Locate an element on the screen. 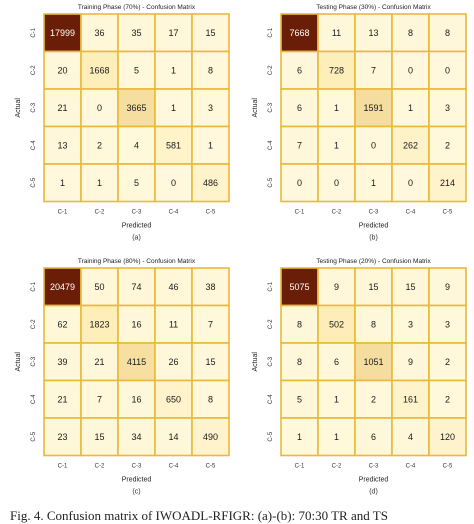 This screenshot has height=524, width=474. cell-value: 650 is located at coordinates (173, 399).